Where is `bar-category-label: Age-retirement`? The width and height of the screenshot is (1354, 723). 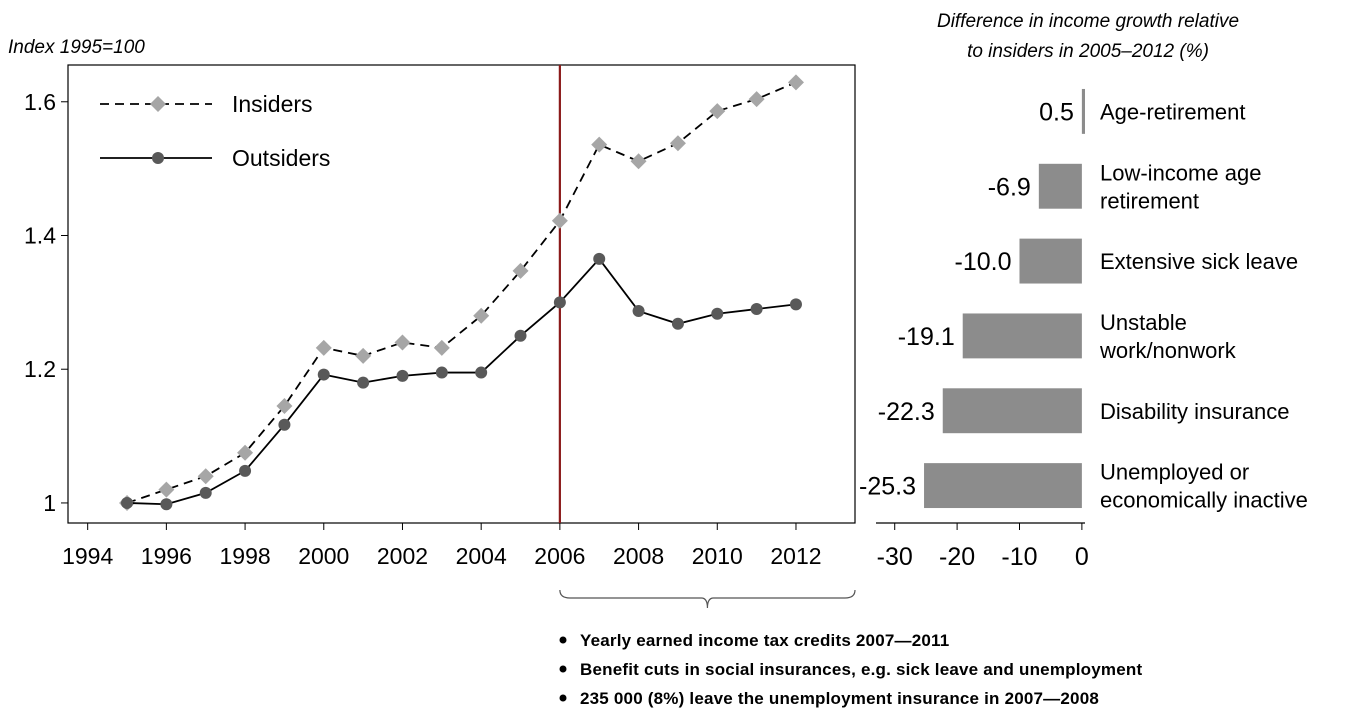
bar-category-label: Age-retirement is located at coordinates (1173, 111).